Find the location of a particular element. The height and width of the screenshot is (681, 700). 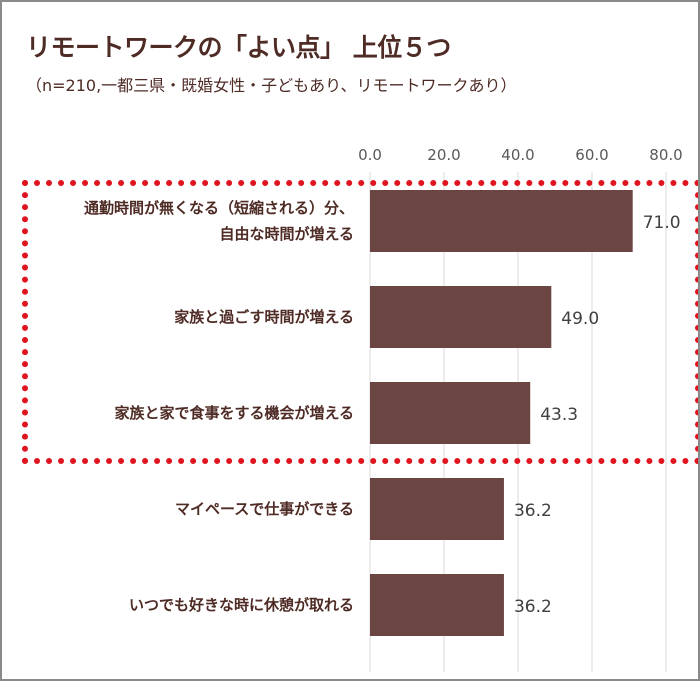

category-label-line: いつでも好きな時に休憩が取れる is located at coordinates (241, 605).